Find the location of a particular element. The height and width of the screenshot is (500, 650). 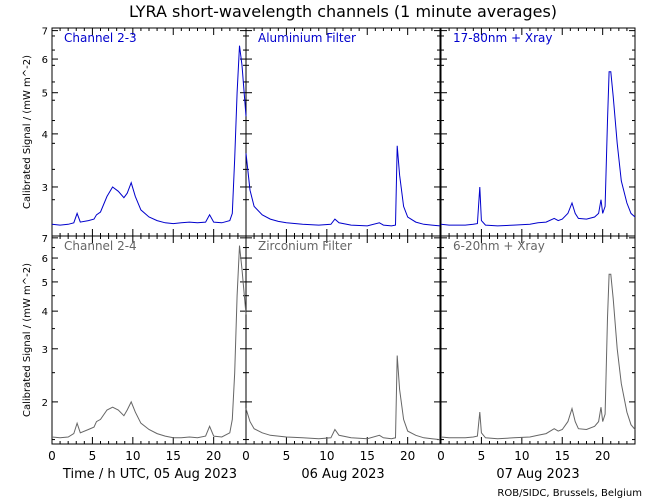

panel-label: Channel 2-4 is located at coordinates (100, 246).